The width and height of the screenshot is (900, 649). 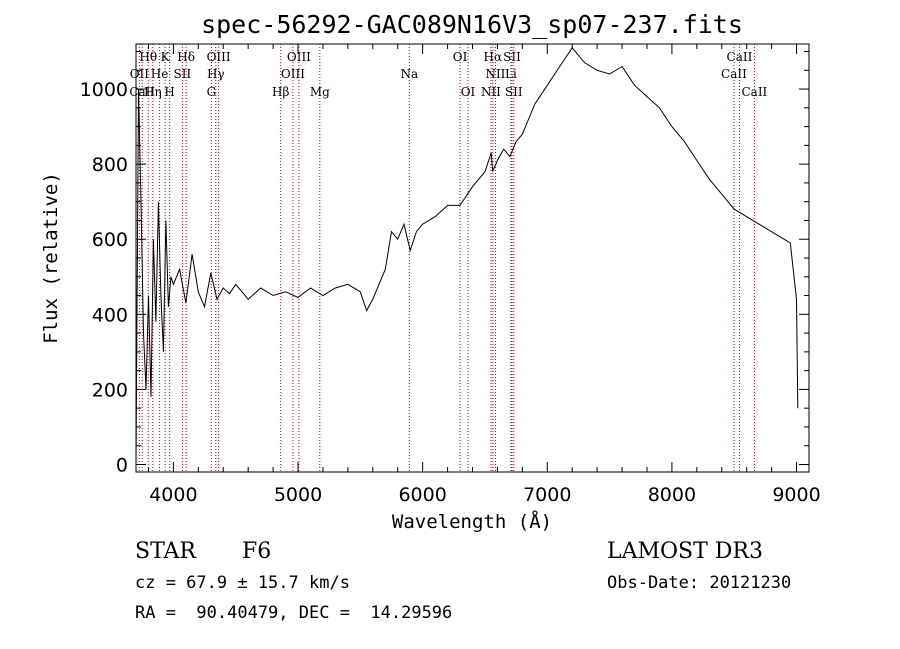 What do you see at coordinates (166, 57) in the screenshot?
I see `spectral-line-label: K` at bounding box center [166, 57].